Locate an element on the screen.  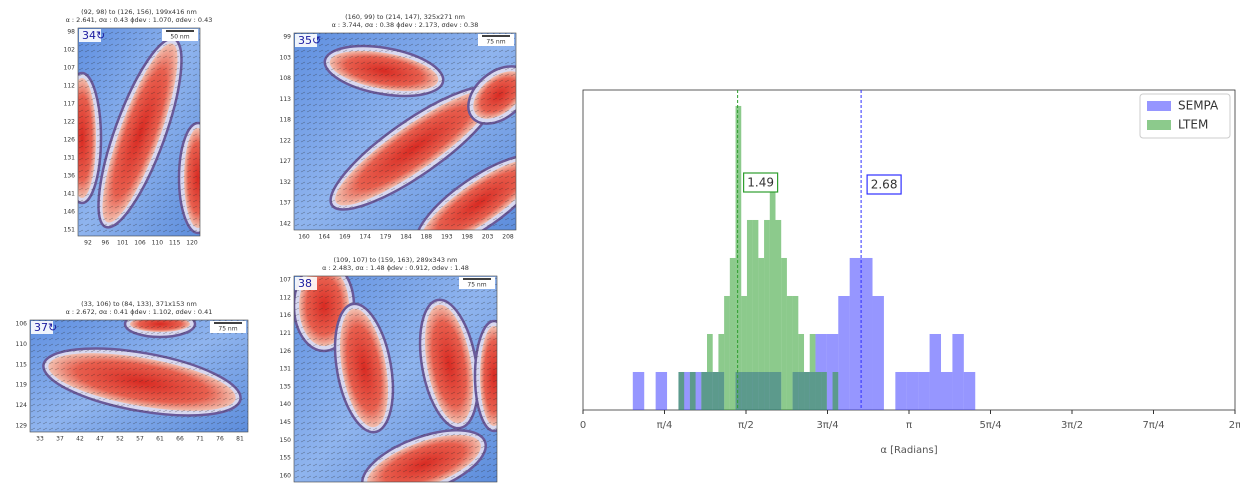
scale-label: 75 nm is located at coordinates (476, 285).